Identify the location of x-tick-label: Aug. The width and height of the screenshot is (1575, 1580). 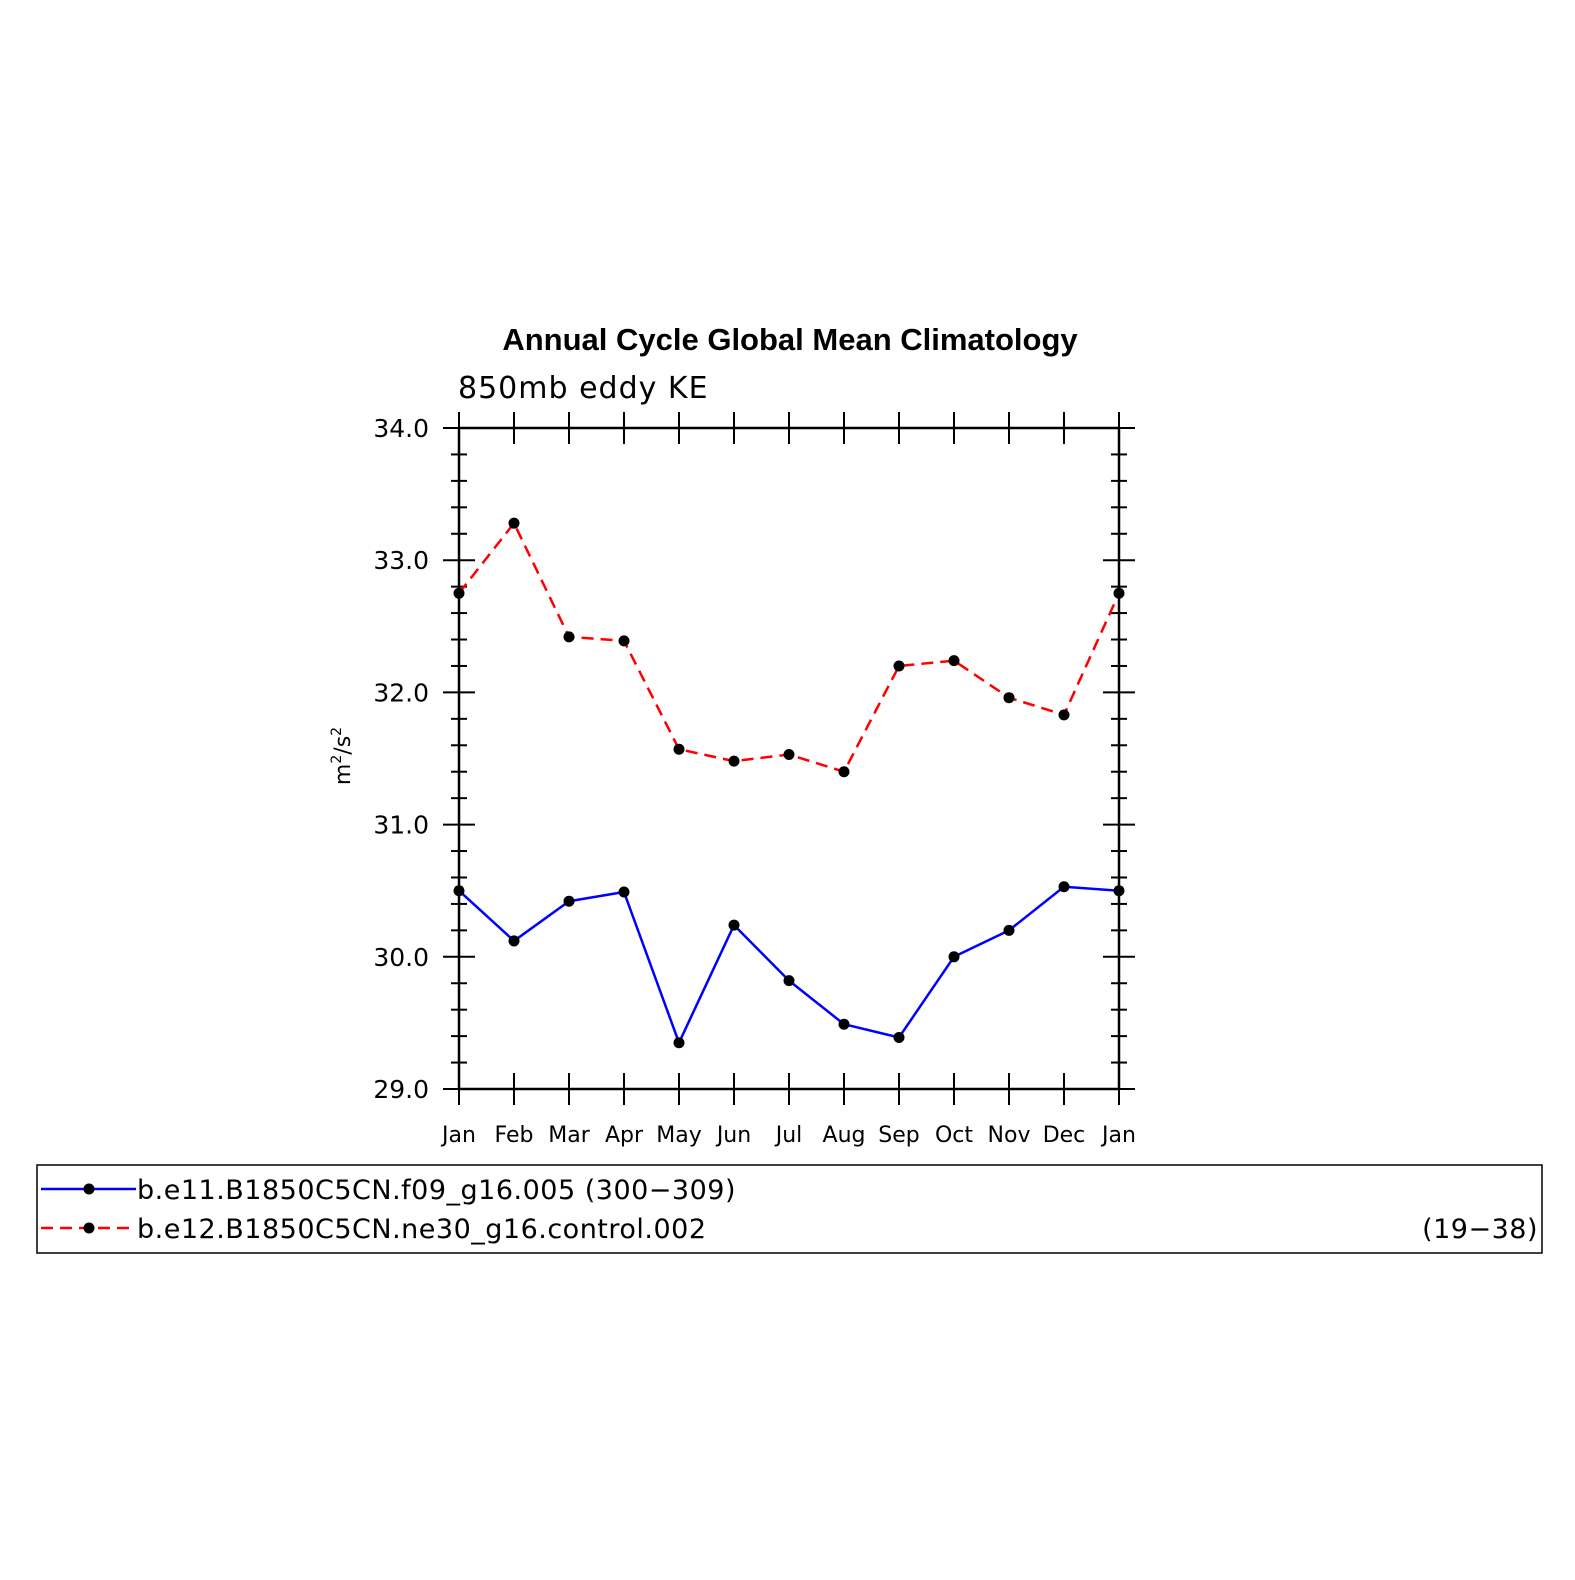
(844, 1135).